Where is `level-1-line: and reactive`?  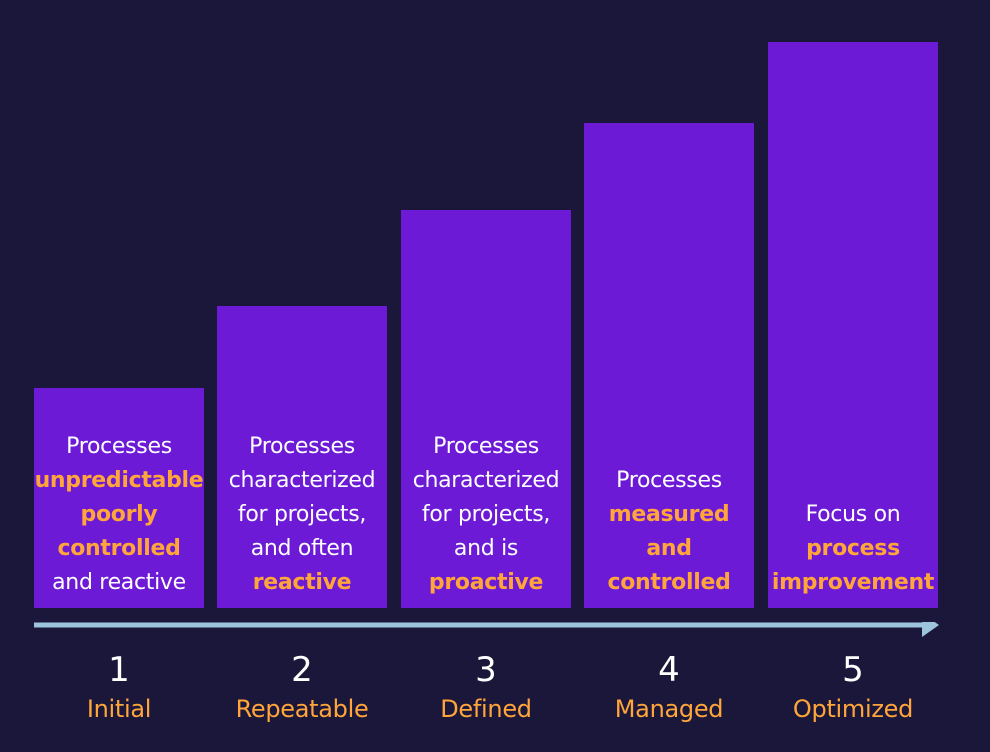
level-1-line: and reactive is located at coordinates (119, 582).